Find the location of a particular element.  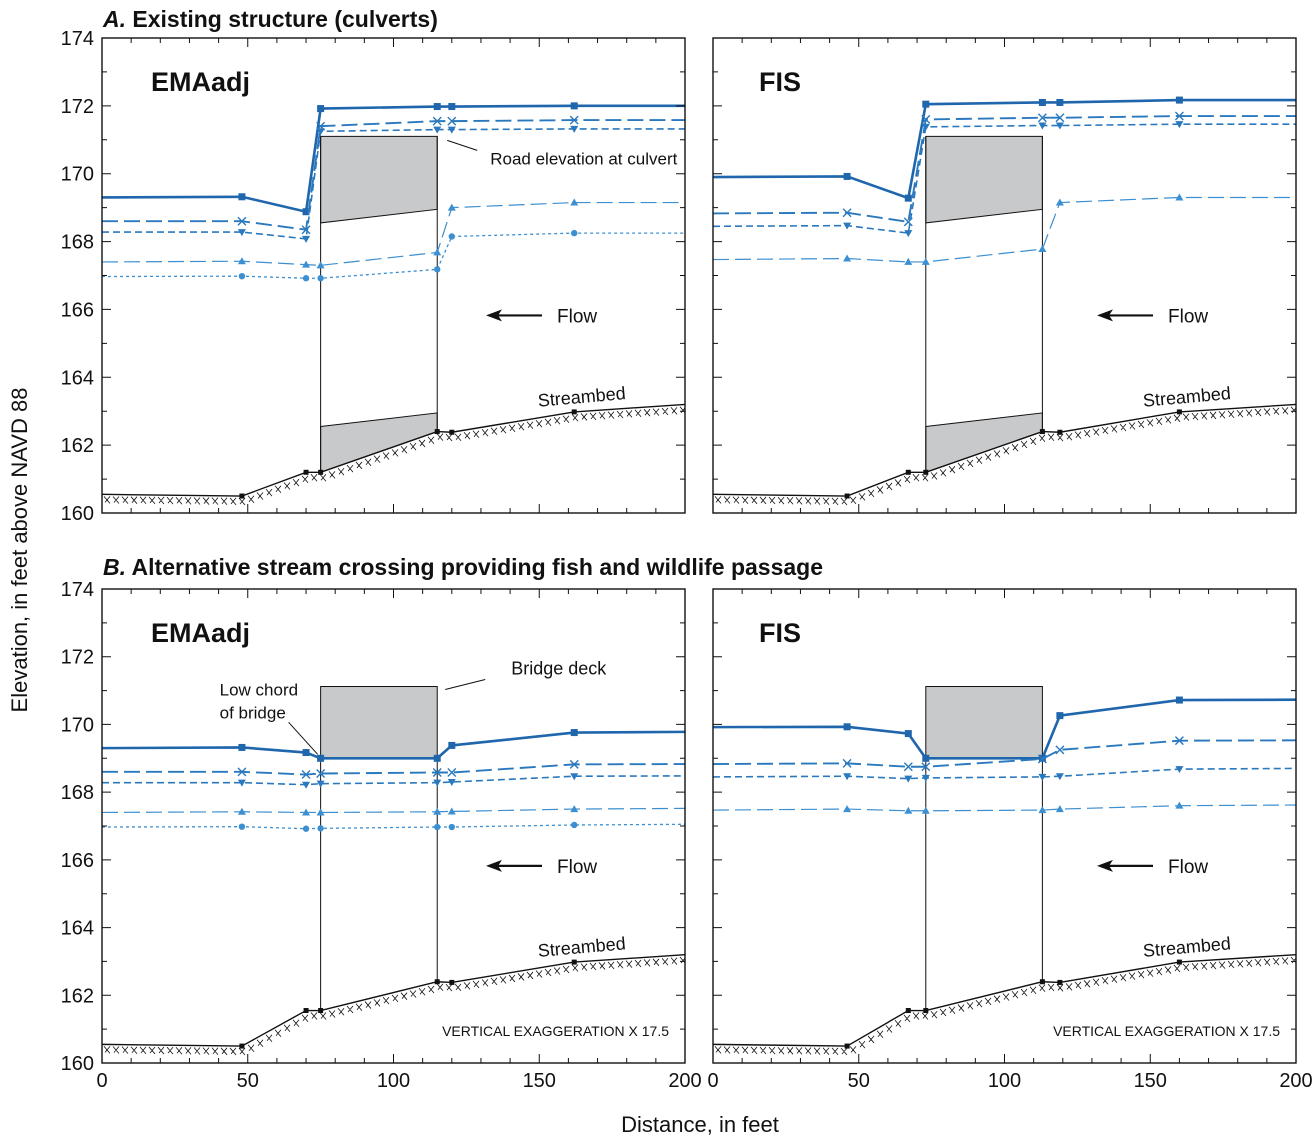

x-tick-label: 0 is located at coordinates (712, 1081).